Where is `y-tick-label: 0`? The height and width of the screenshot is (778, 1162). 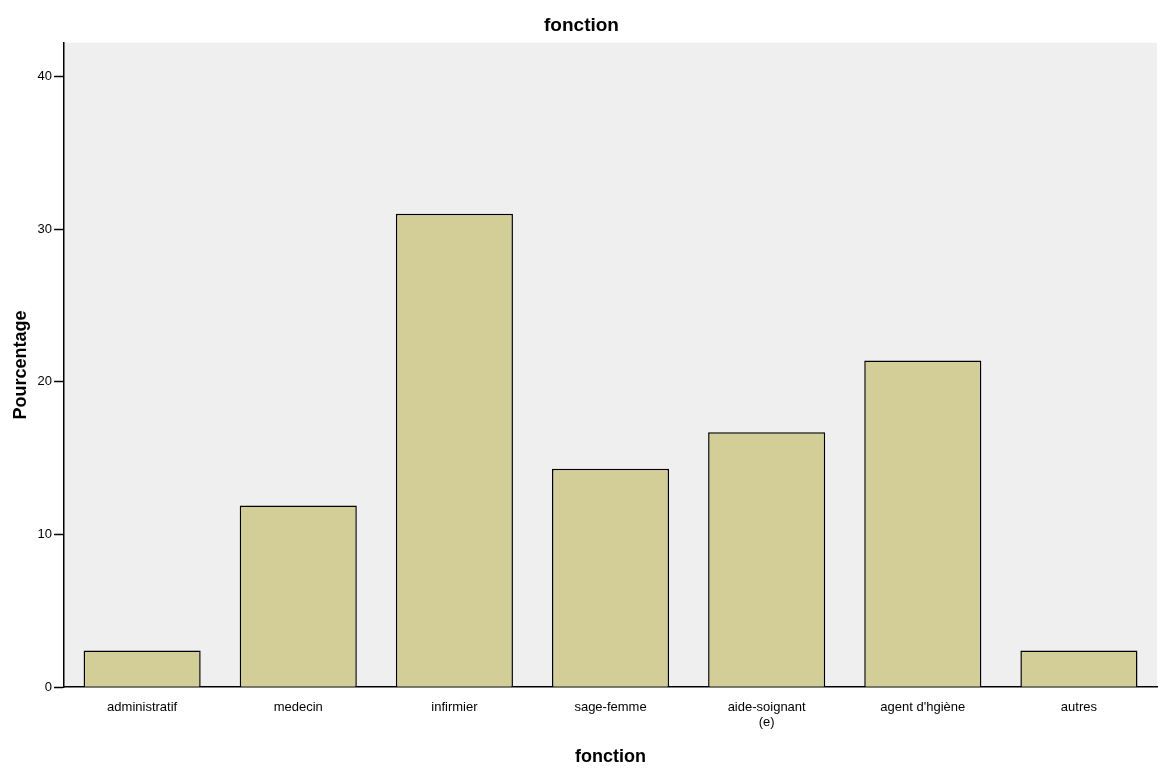
y-tick-label: 0 is located at coordinates (48, 686).